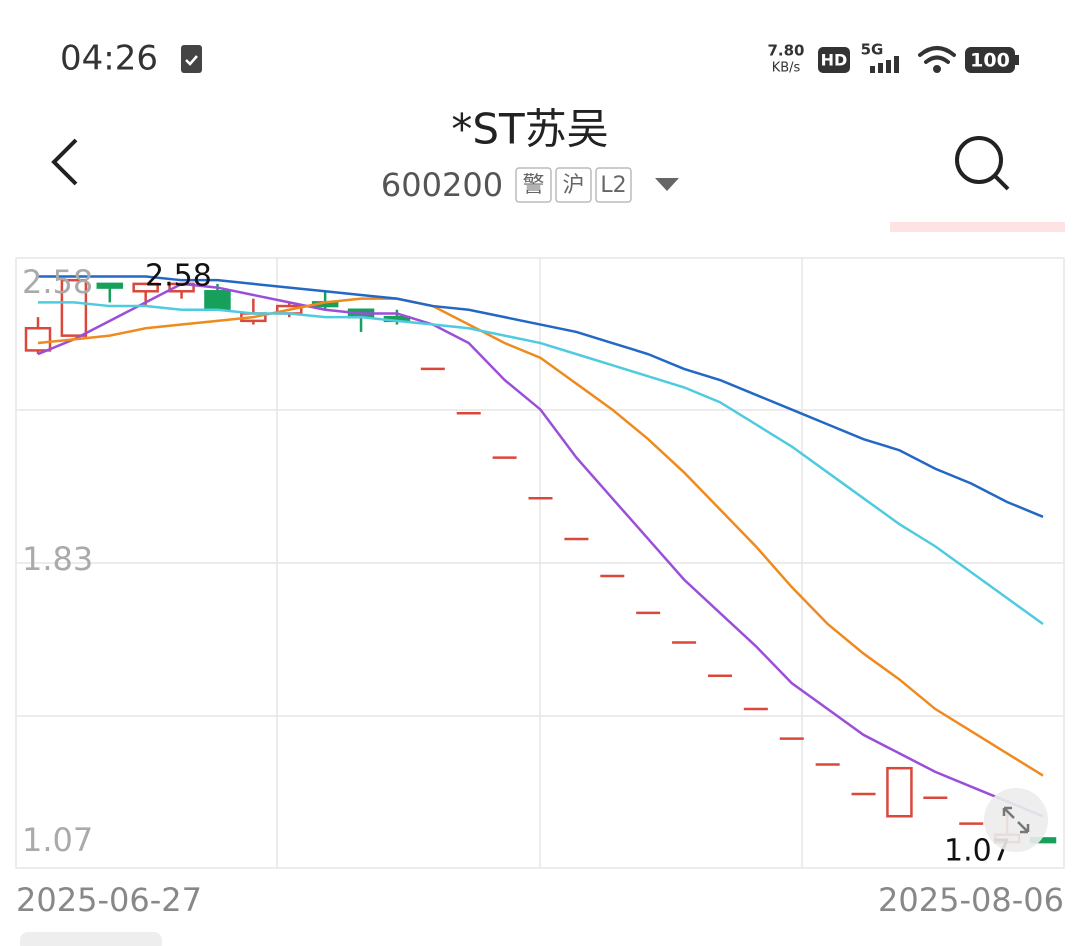  I want to click on expand-button, so click(1016, 820).